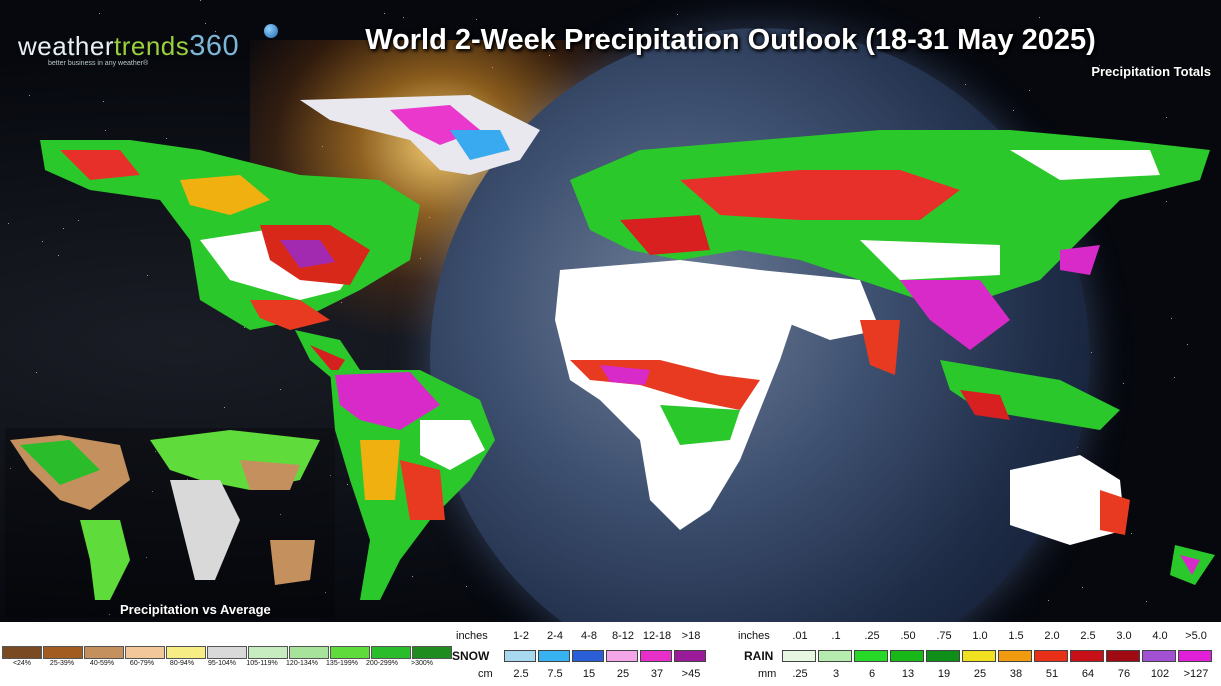 The width and height of the screenshot is (1221, 686). What do you see at coordinates (1124, 636) in the screenshot?
I see `scale-value: 3.0` at bounding box center [1124, 636].